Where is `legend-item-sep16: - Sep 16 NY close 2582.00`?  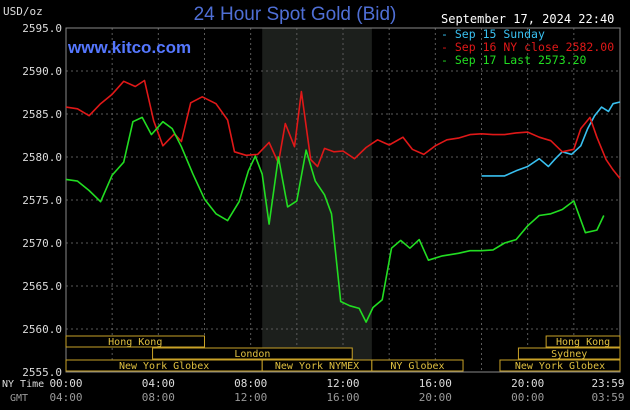 legend-item-sep16: - Sep 16 NY close 2582.00 is located at coordinates (527, 47).